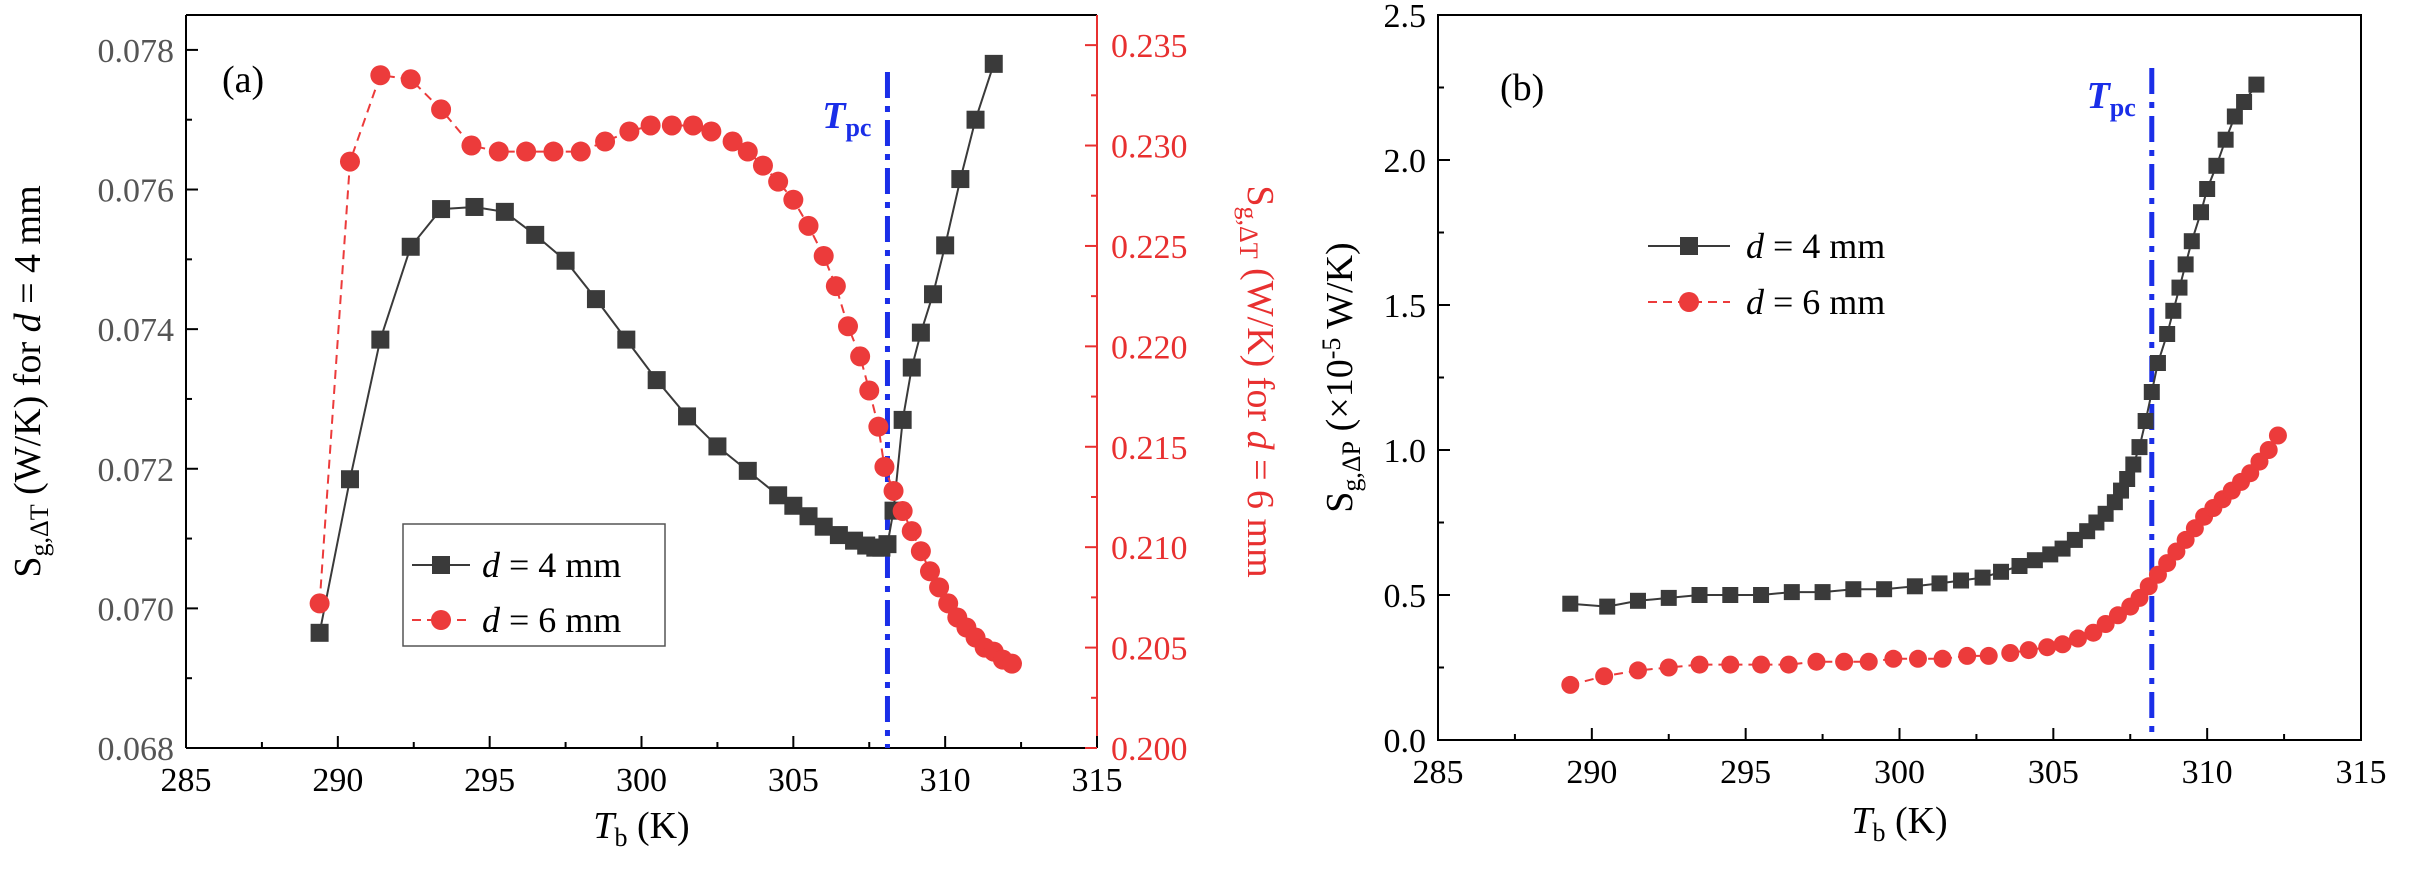 This screenshot has height=869, width=2409. What do you see at coordinates (560, 565) in the screenshot?
I see `legend-label-text: = 4 mm` at bounding box center [560, 565].